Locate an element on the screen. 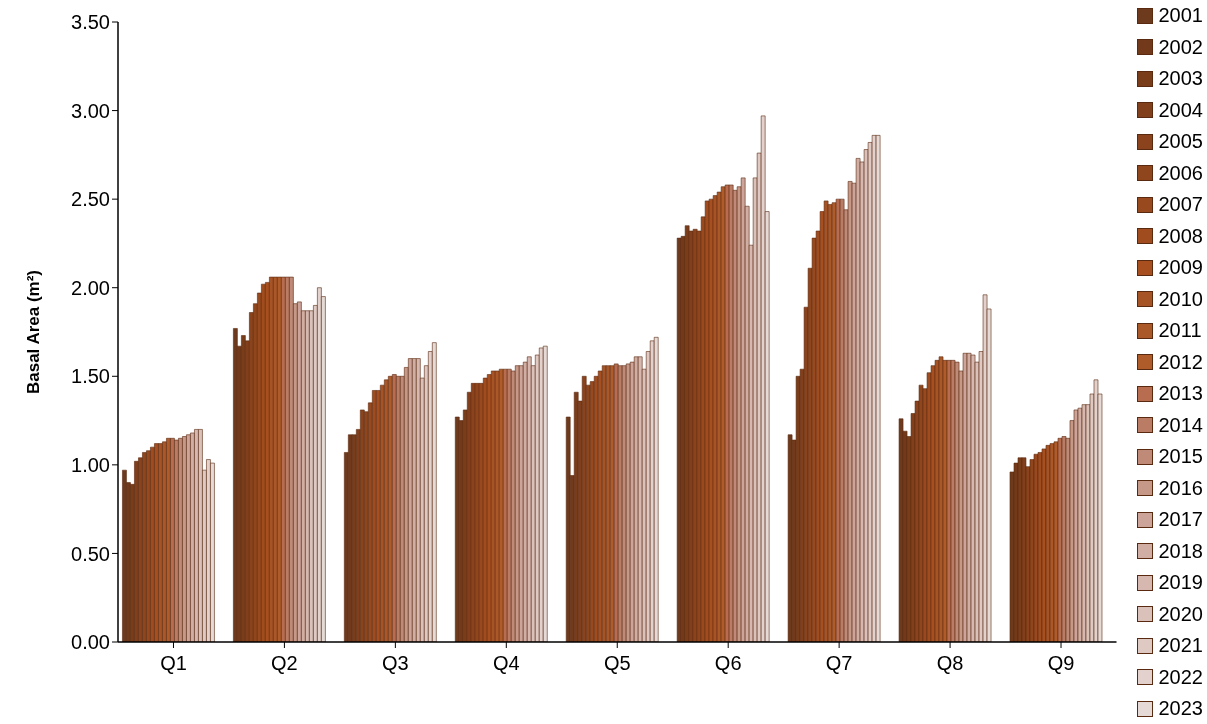  legend-label: 2008 is located at coordinates (1180, 236).